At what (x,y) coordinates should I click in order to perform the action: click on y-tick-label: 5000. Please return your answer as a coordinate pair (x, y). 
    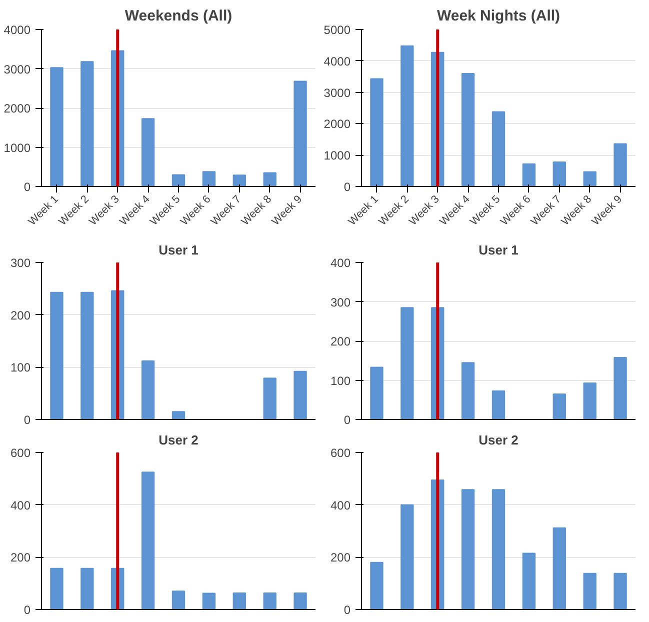
    Looking at the image, I should click on (337, 30).